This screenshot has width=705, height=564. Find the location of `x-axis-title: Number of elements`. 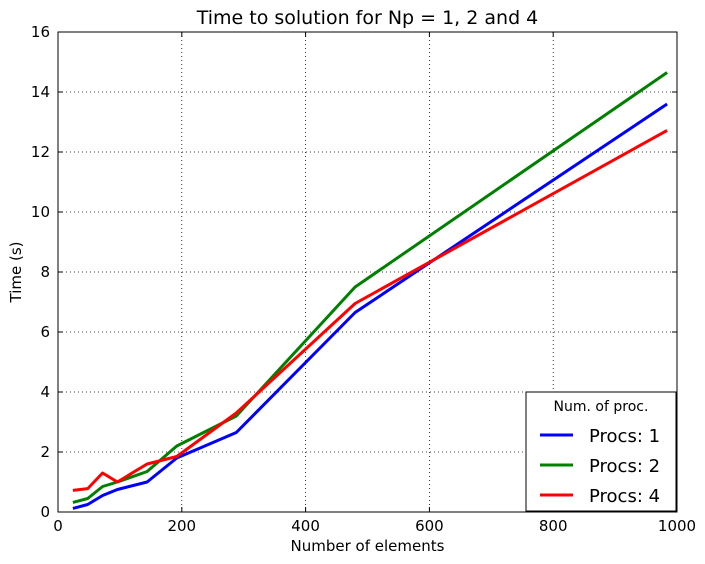

x-axis-title: Number of elements is located at coordinates (368, 546).